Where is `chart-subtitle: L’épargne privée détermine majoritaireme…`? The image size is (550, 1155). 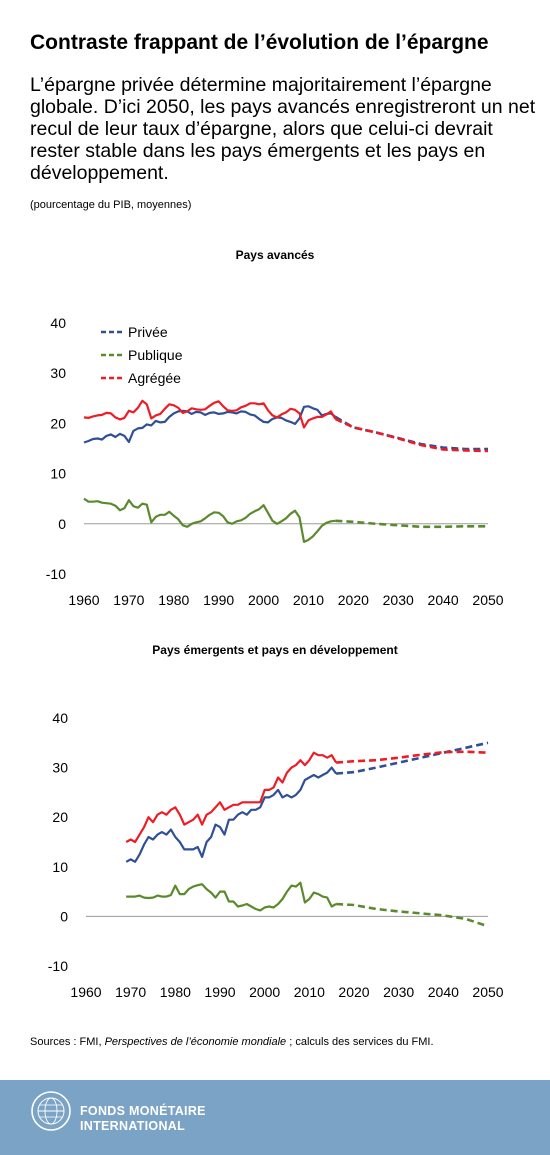 chart-subtitle: L’épargne privée détermine majoritaireme… is located at coordinates (283, 129).